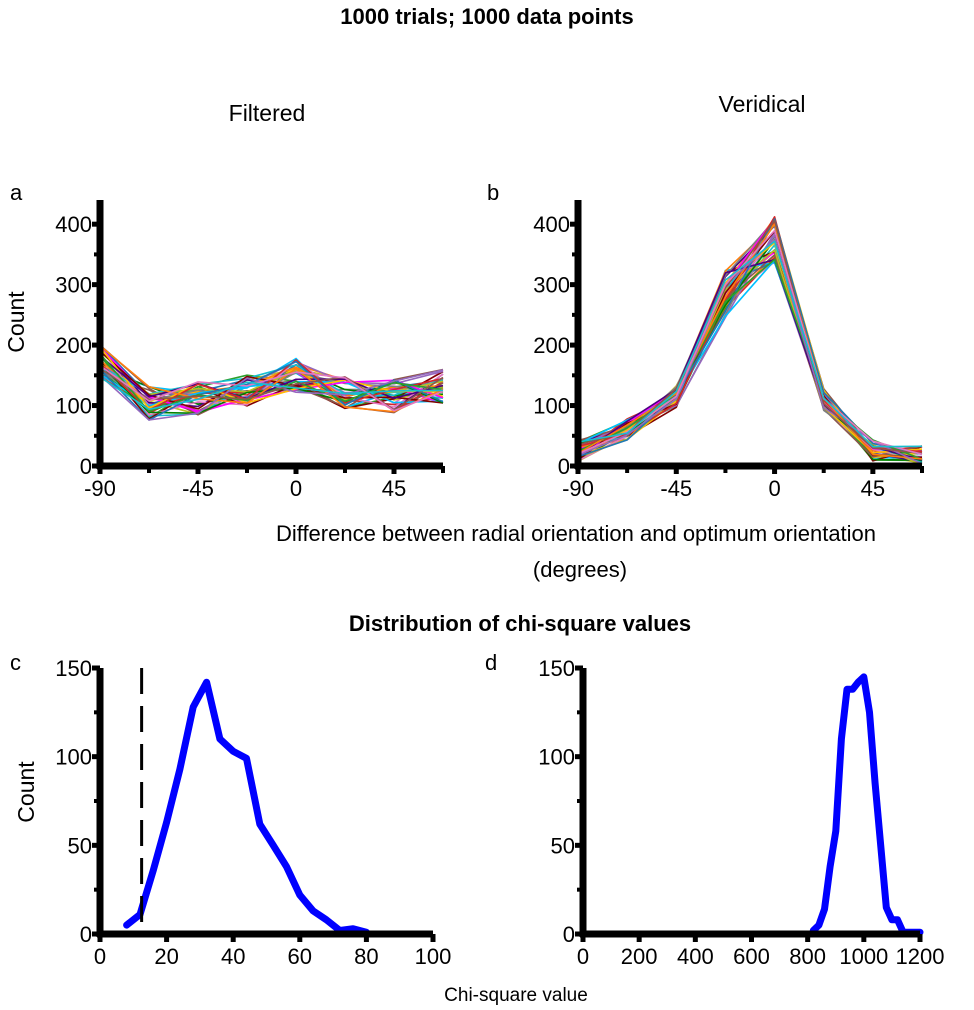 This screenshot has width=974, height=1010. I want to click on panel-d-xtick-label: 1000, so click(863, 956).